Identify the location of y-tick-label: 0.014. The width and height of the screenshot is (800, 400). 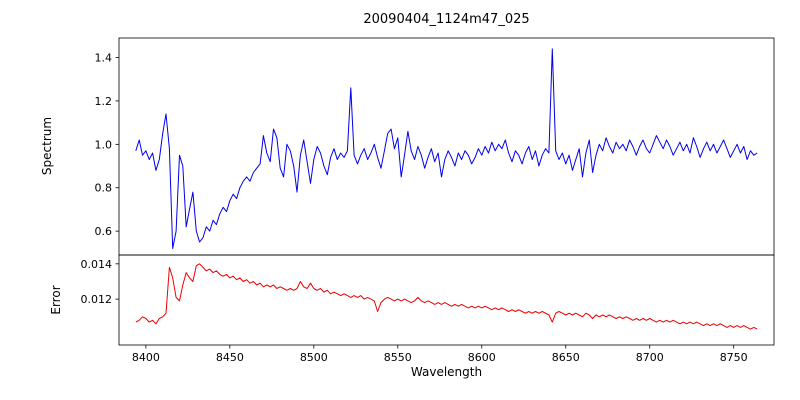
(97, 264).